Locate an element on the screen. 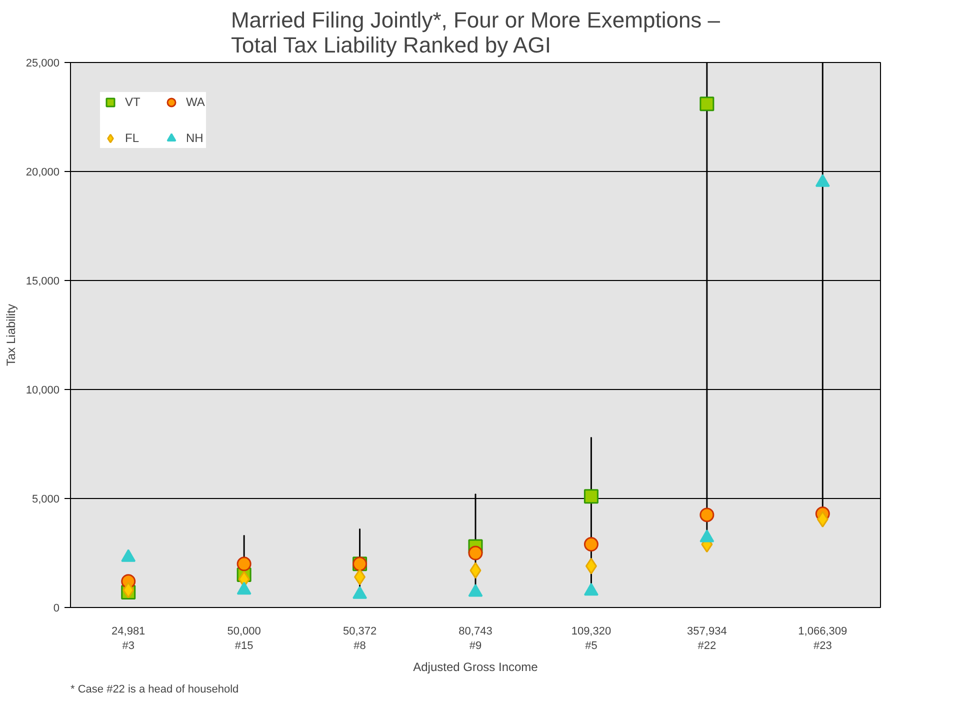 Image resolution: width=958 pixels, height=719 pixels. x-tick-label: 80,743 #9 is located at coordinates (475, 639).